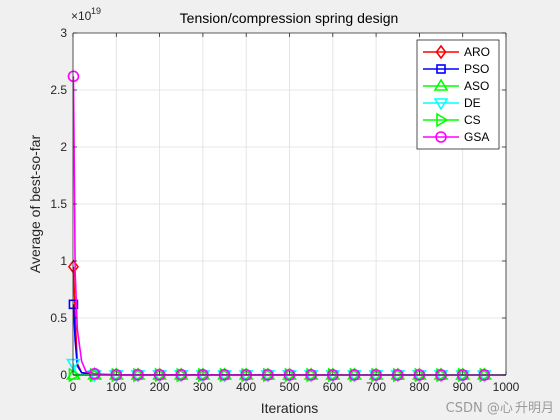  I want to click on x-tick-label: 200, so click(160, 387).